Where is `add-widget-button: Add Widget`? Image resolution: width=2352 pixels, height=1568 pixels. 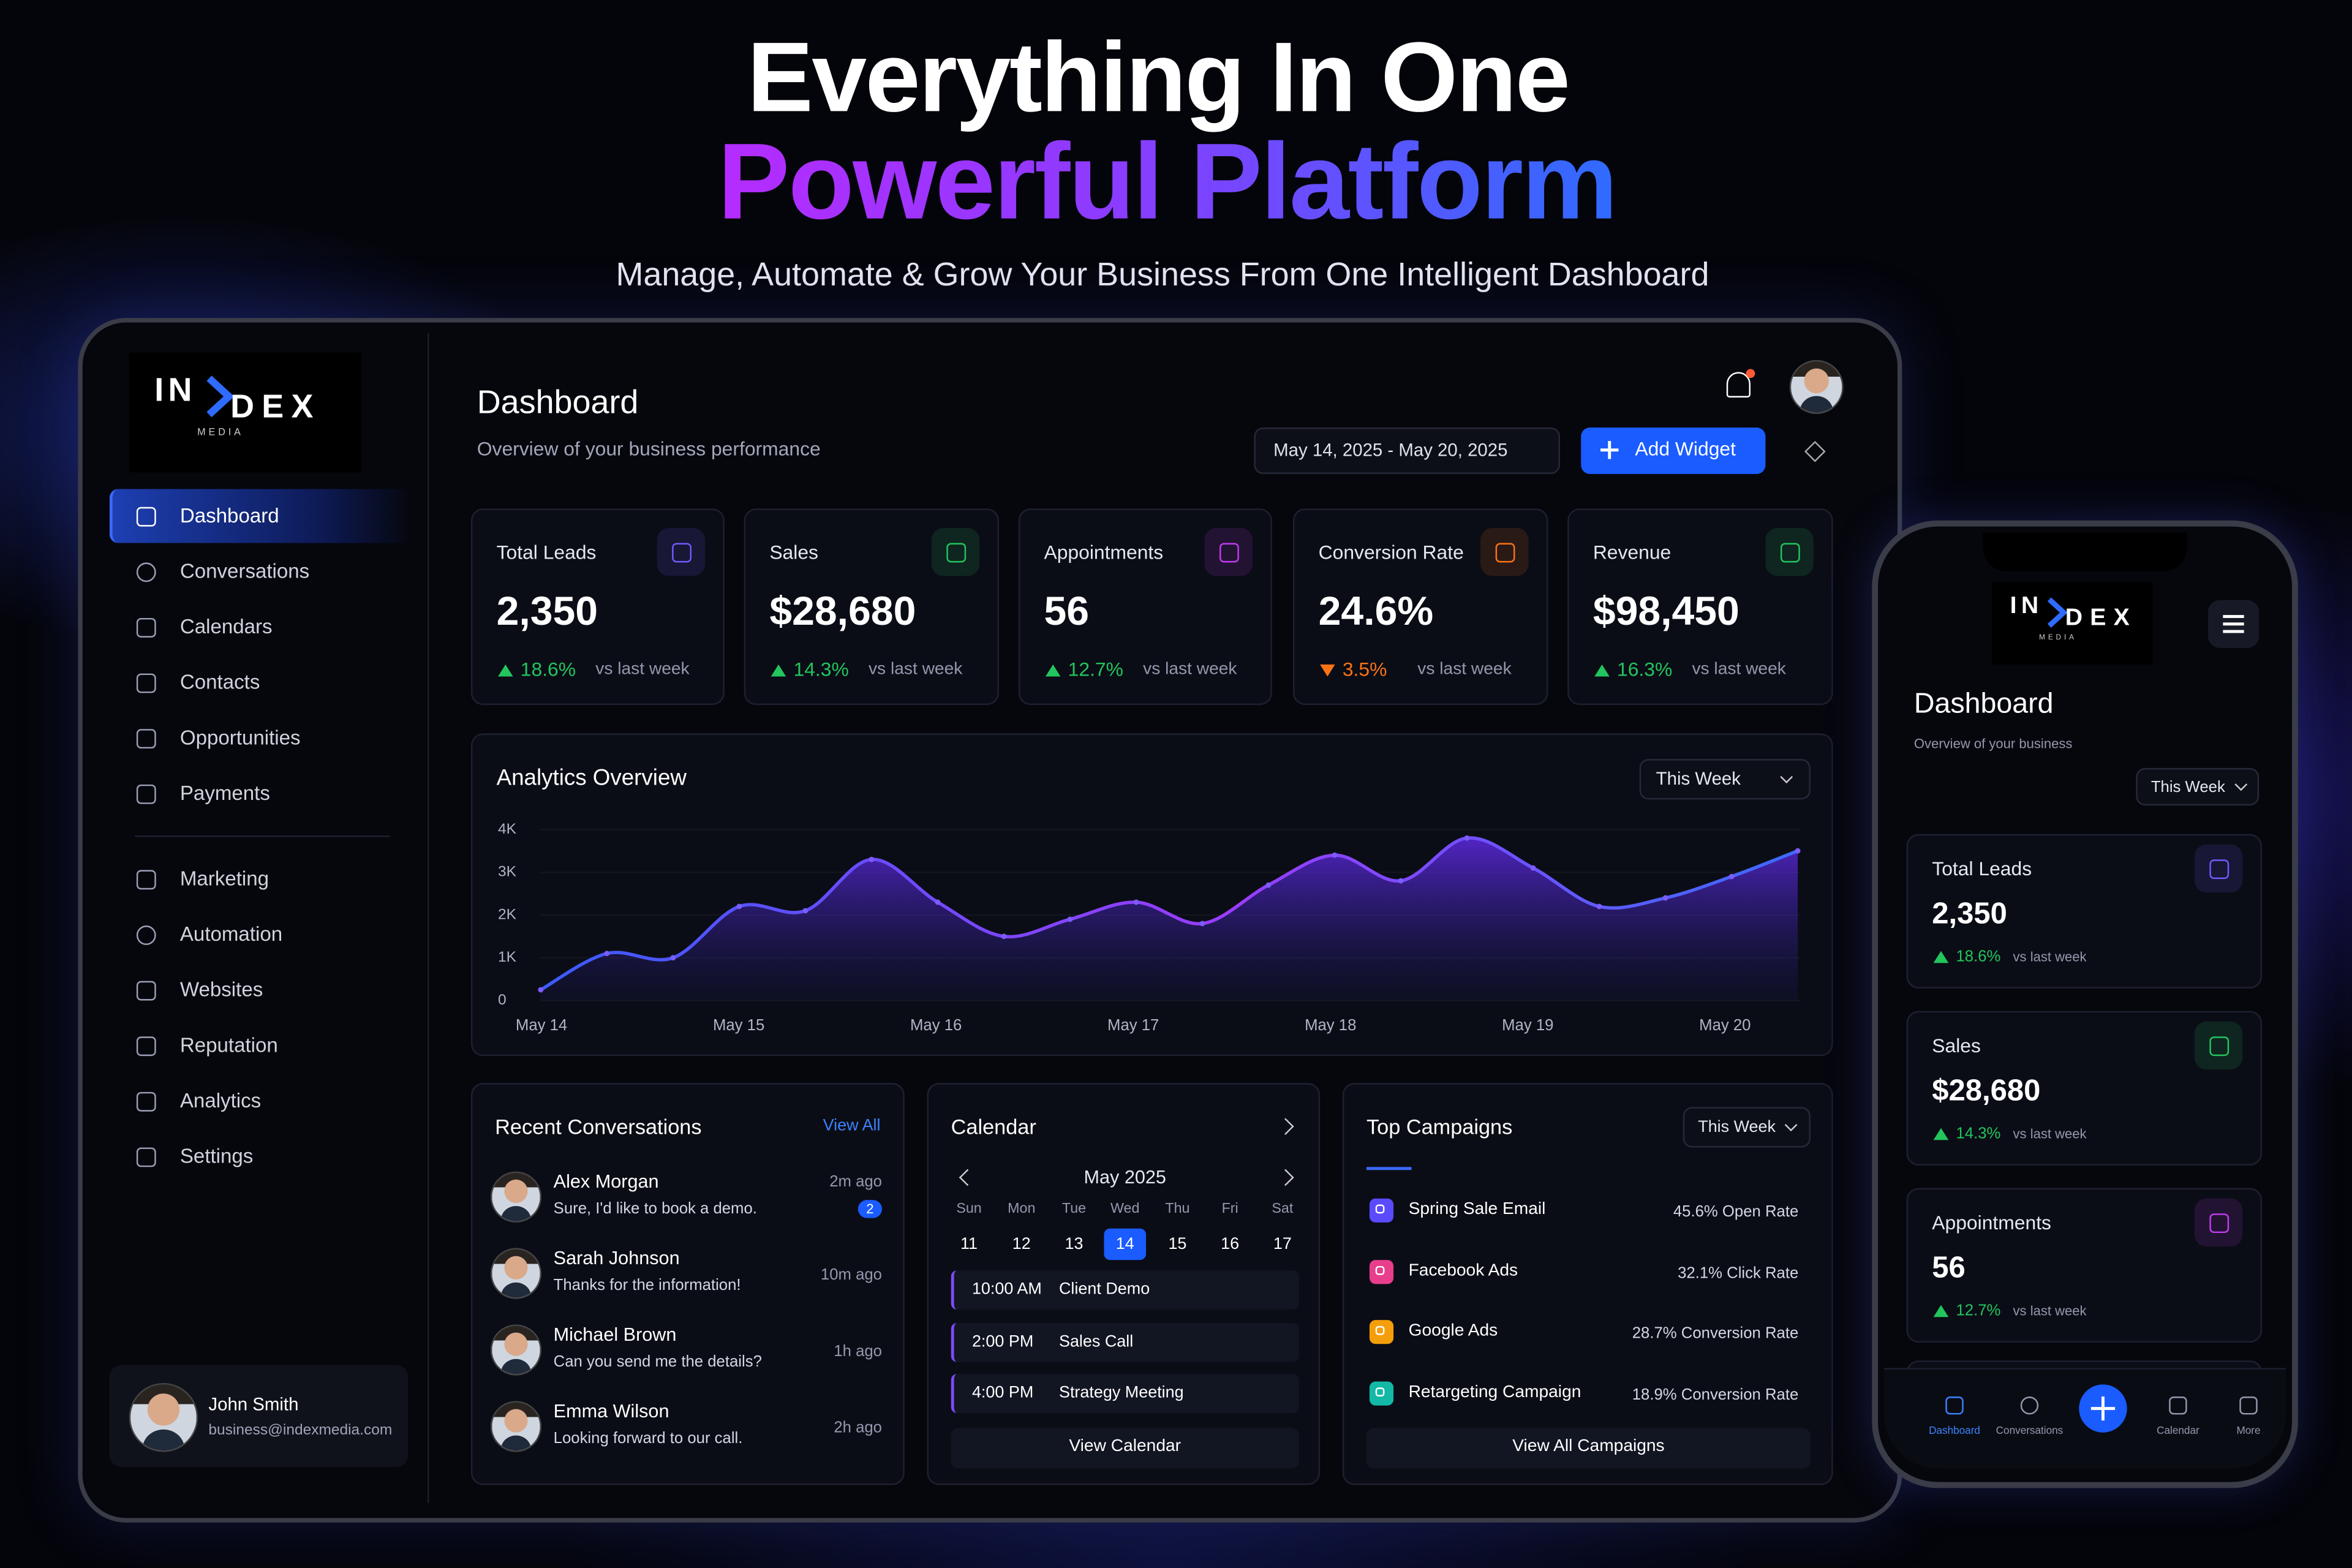 add-widget-button: Add Widget is located at coordinates (1673, 451).